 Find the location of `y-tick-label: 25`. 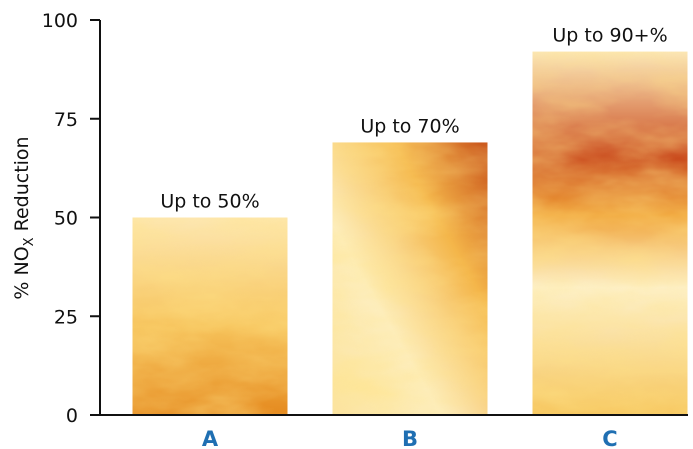

y-tick-label: 25 is located at coordinates (66, 317).